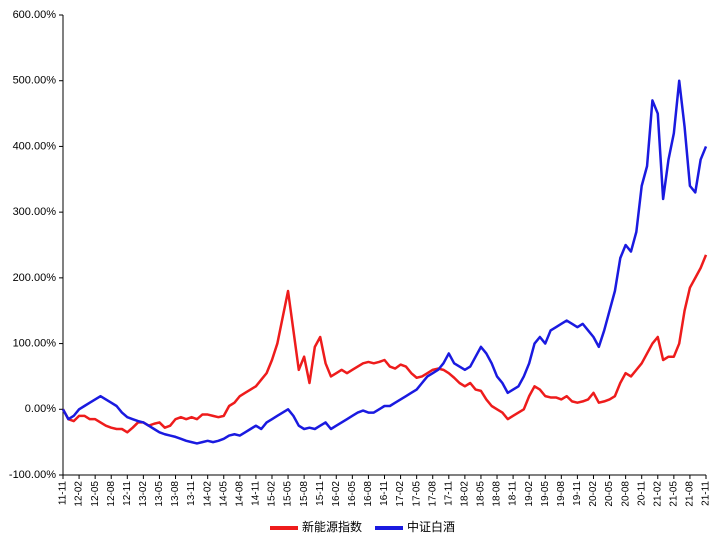 The height and width of the screenshot is (553, 720). Describe the element at coordinates (35, 212) in the screenshot. I see `y-tick-label: 300.00%` at that location.